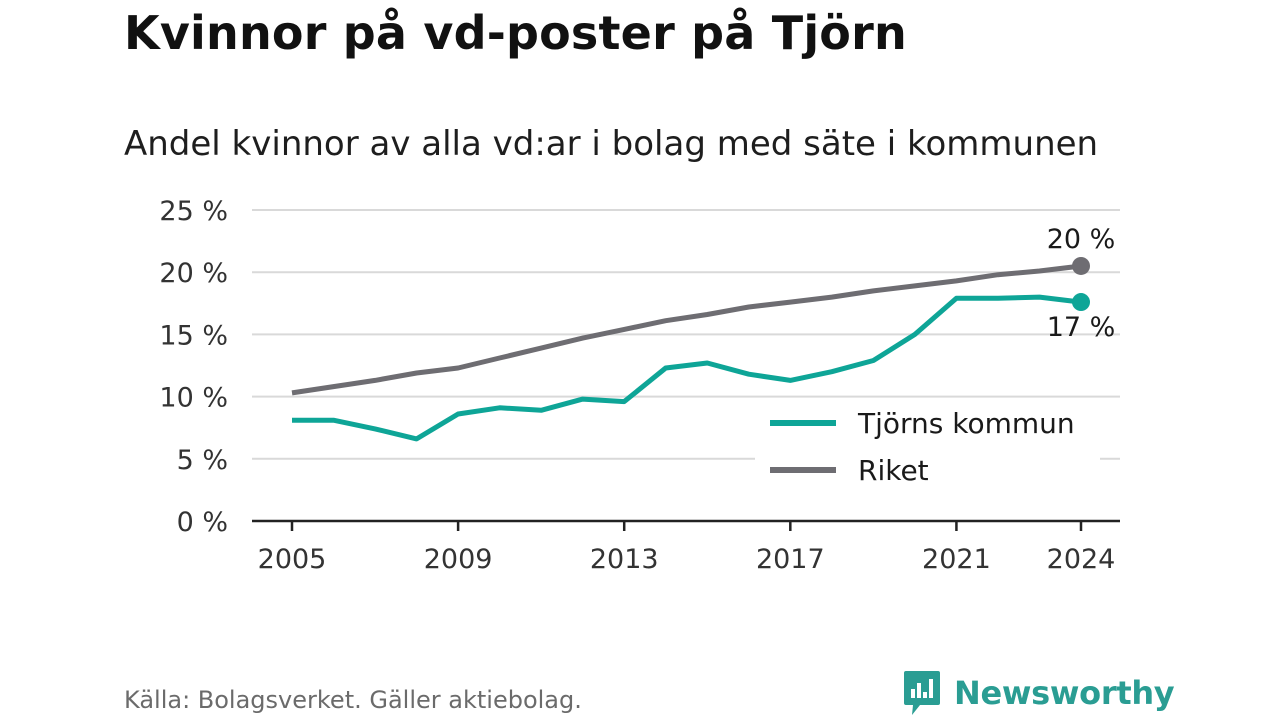 The width and height of the screenshot is (1280, 720). I want to click on y-tick-label: 0 %, so click(202, 522).